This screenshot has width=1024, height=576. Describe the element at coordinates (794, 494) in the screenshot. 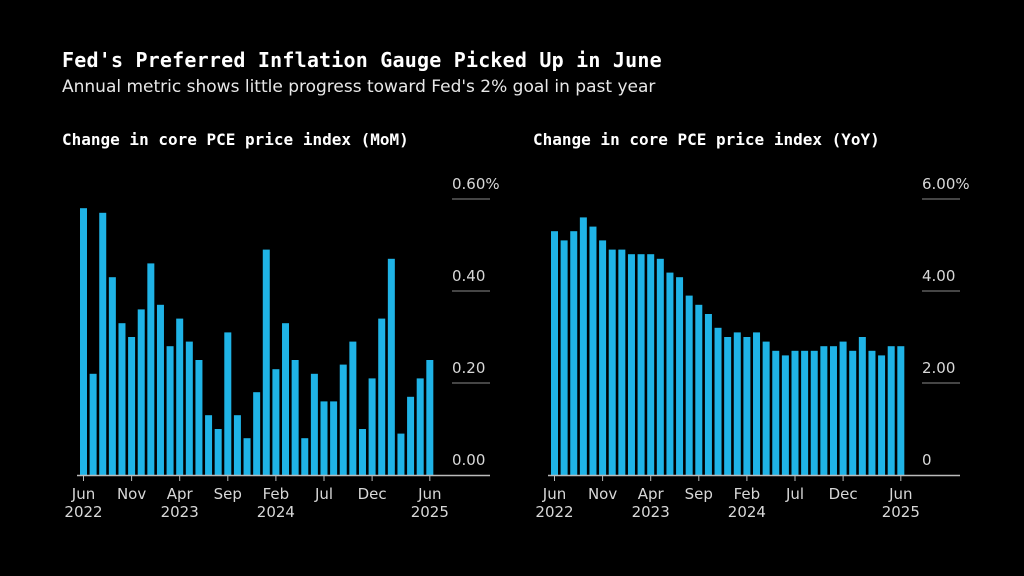

I see `yoy-xtick-month: Jul` at that location.